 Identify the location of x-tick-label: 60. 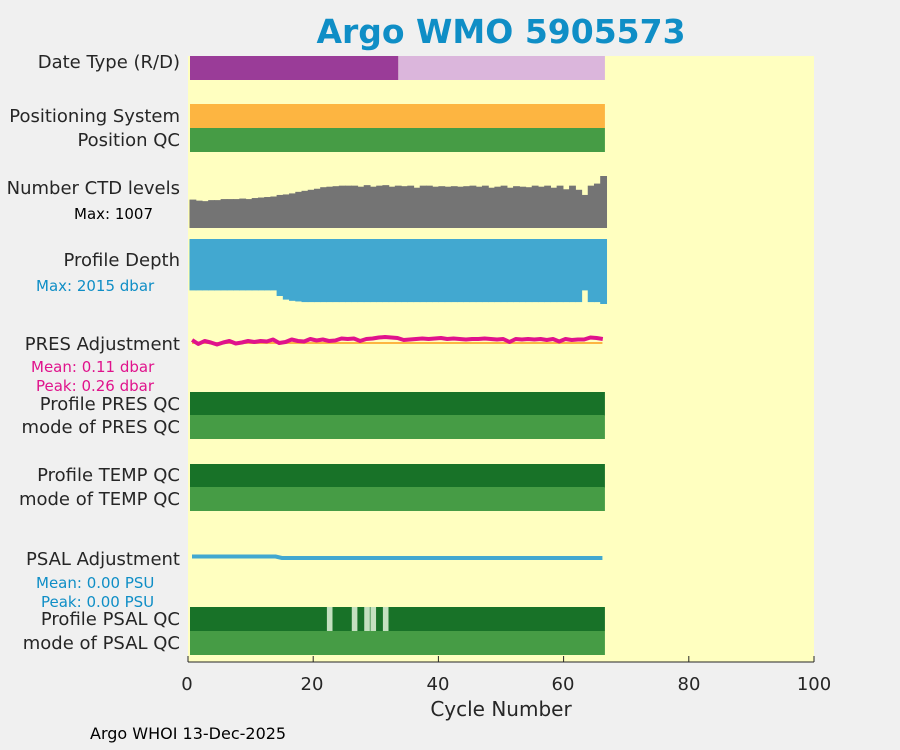
(563, 684).